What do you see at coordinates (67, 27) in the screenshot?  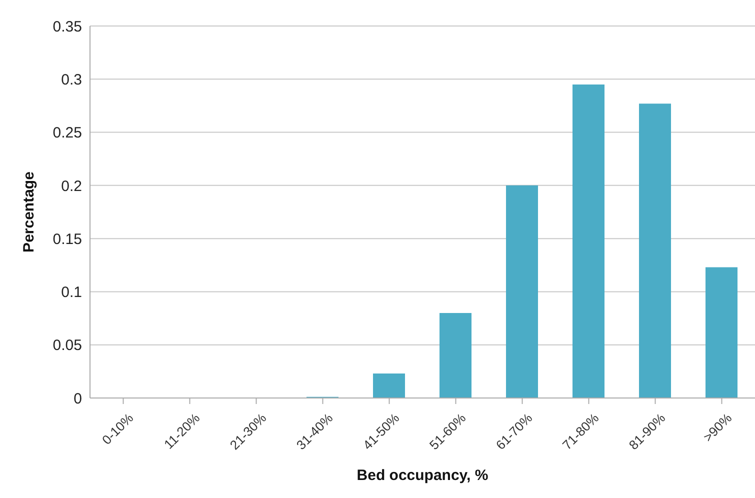 I see `y-tick-label: 0.35` at bounding box center [67, 27].